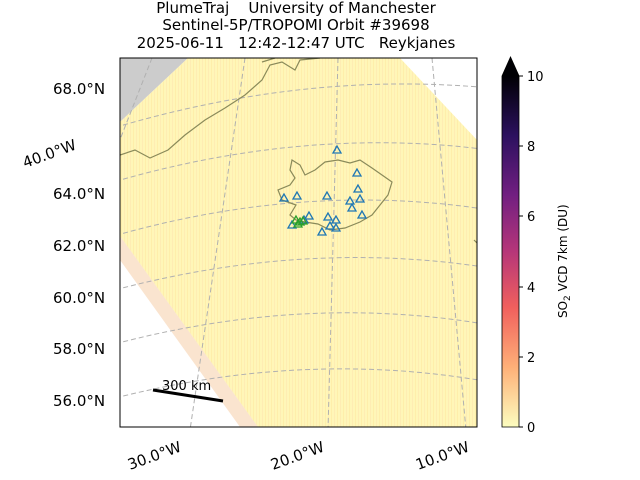 Image resolution: width=640 pixels, height=480 pixels. Describe the element at coordinates (531, 147) in the screenshot. I see `colorbar-tick-8: 8` at that location.